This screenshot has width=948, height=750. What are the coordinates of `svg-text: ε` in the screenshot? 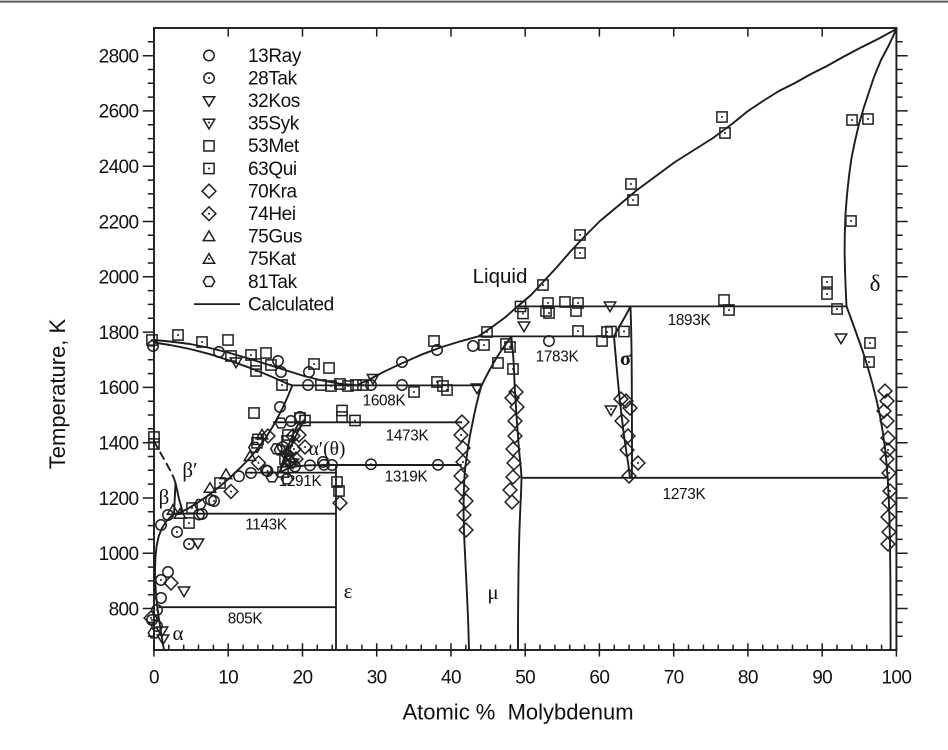 It's located at (348, 591).